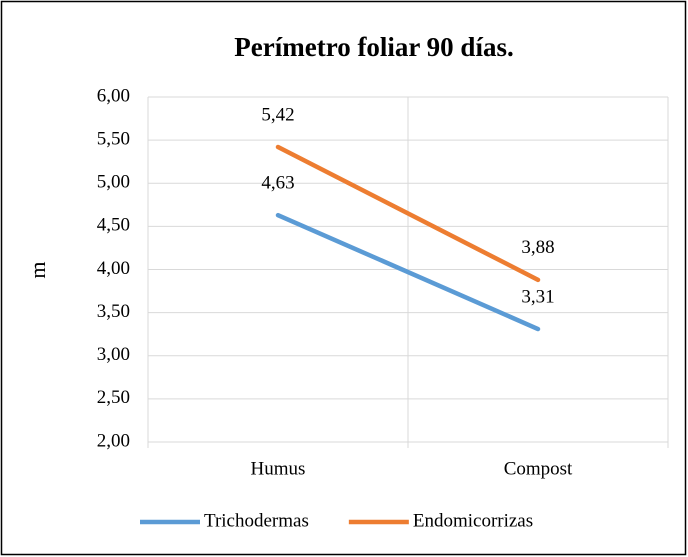  I want to click on data-label: 3,31, so click(537, 296).